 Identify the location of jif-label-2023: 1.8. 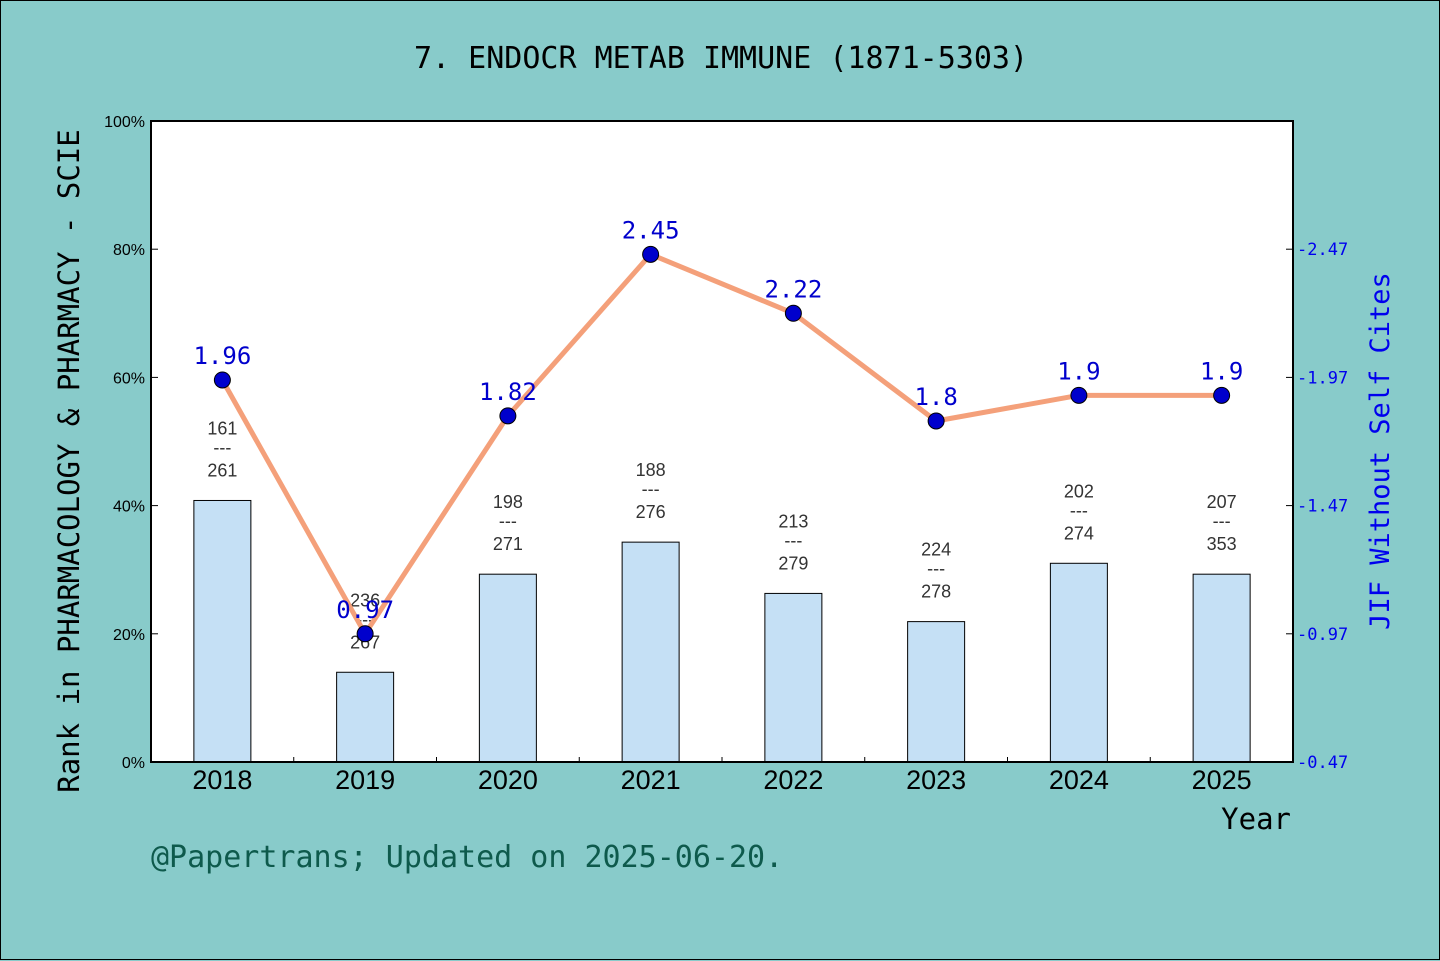
(935, 397).